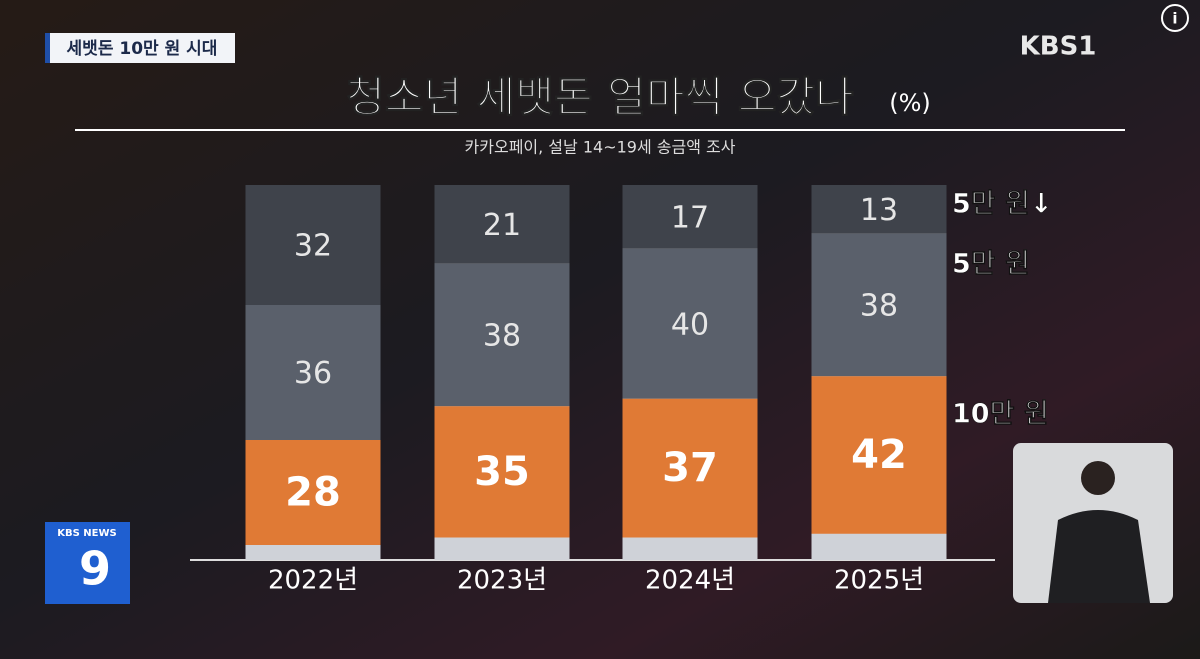 This screenshot has height=659, width=1200. Describe the element at coordinates (1098, 478) in the screenshot. I see `interpreter-head` at that location.